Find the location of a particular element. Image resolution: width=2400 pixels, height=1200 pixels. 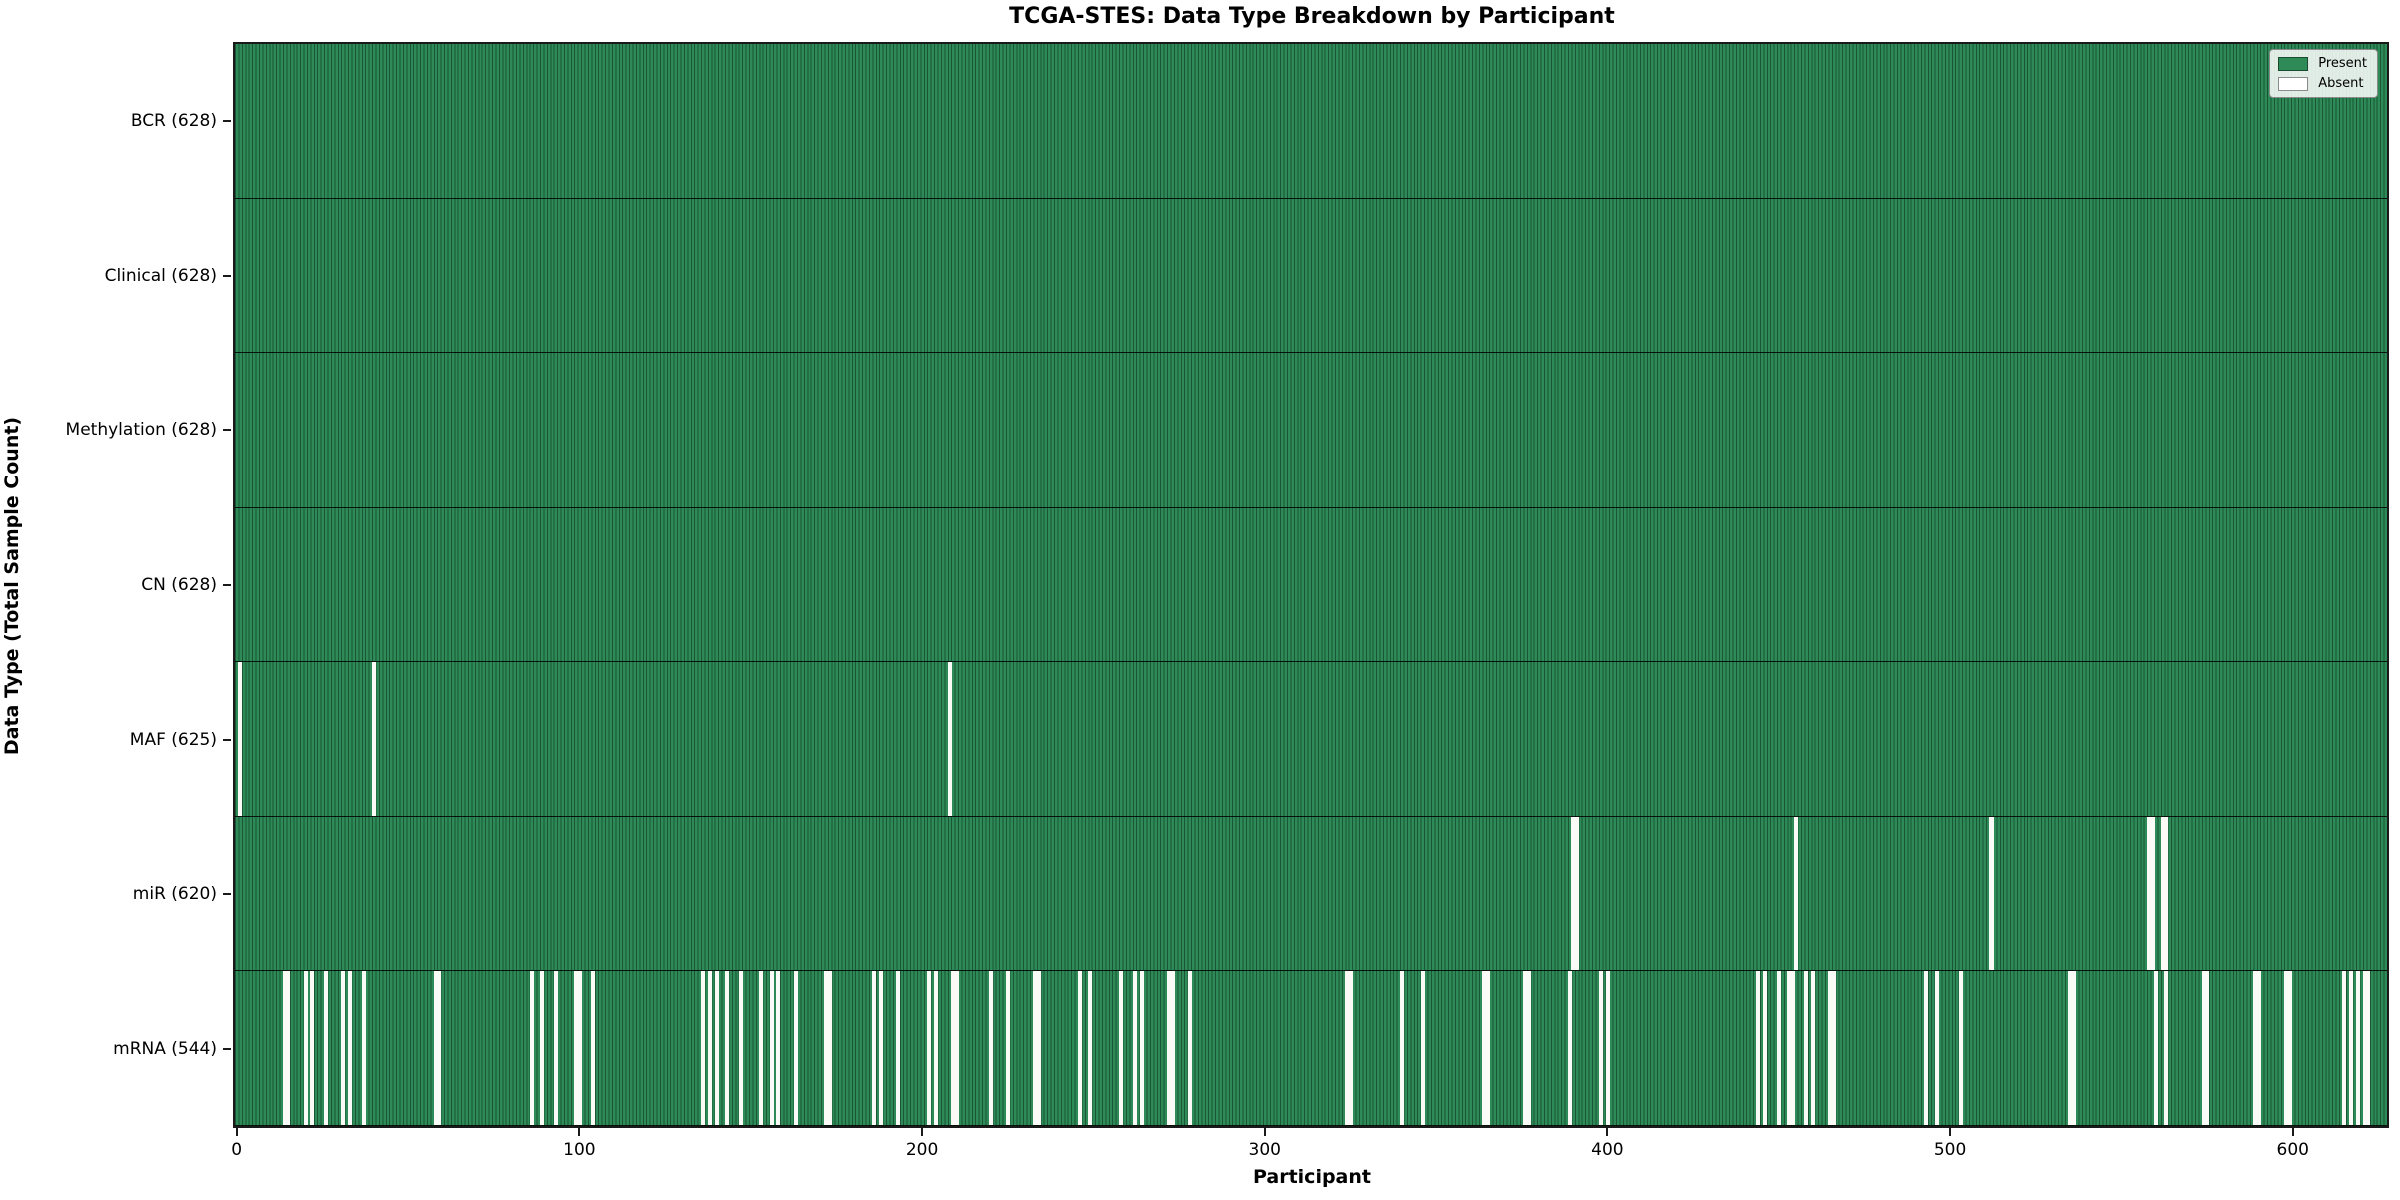

y-tick-label-clinical: Clinical (628) is located at coordinates (160, 275).